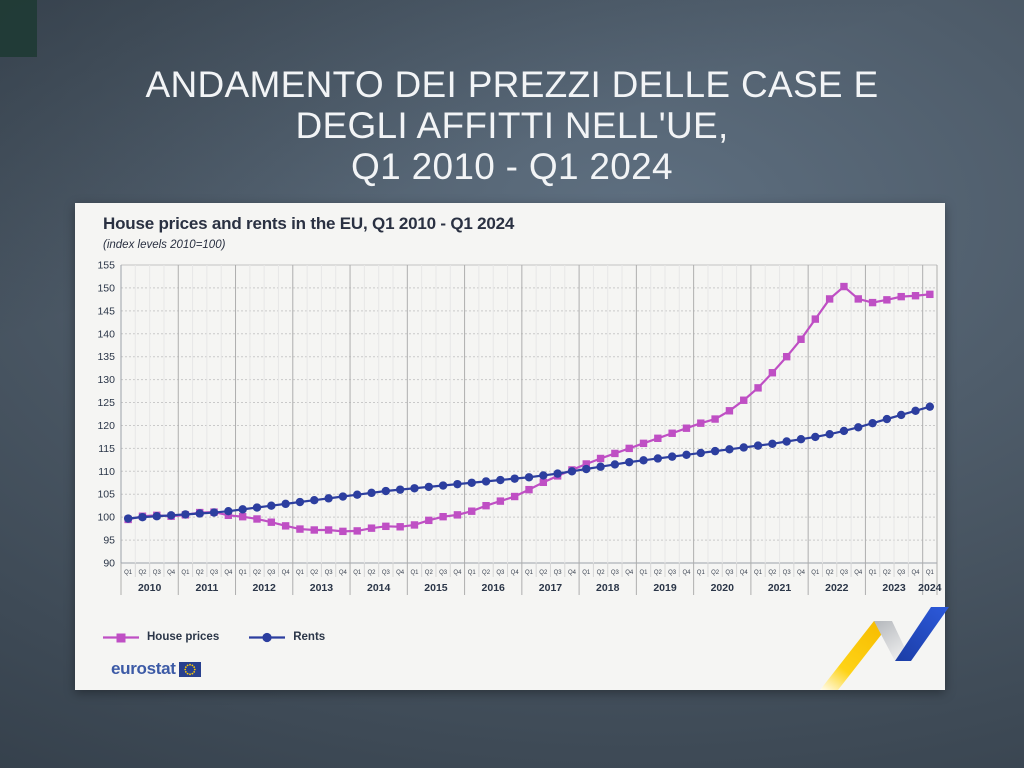  What do you see at coordinates (922, 634) in the screenshot?
I see `ribbon-blue-segment` at bounding box center [922, 634].